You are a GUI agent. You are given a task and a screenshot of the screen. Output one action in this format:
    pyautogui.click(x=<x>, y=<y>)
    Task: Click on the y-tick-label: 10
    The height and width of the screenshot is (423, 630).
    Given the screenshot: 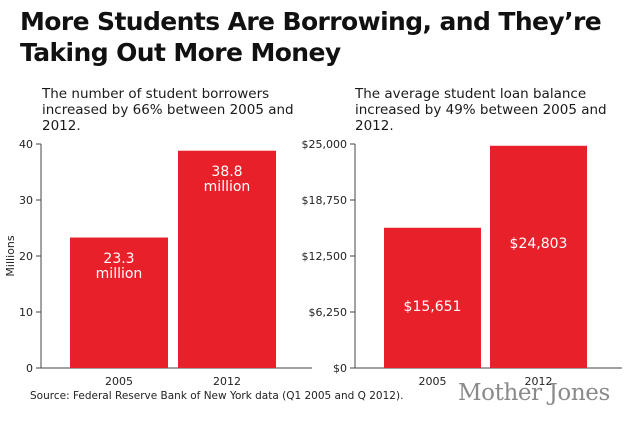 What is the action you would take?
    pyautogui.click(x=26, y=312)
    